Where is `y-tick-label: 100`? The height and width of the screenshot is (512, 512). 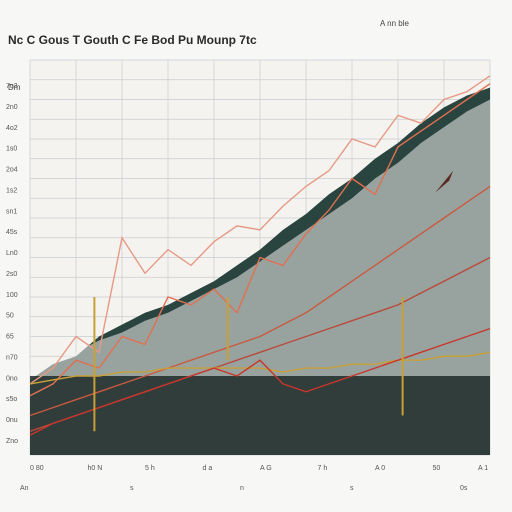 y-tick-label: 100 is located at coordinates (12, 295).